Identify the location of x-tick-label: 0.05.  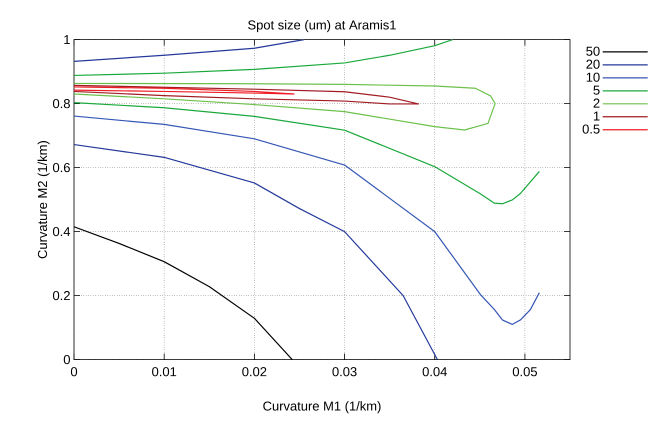
(524, 371).